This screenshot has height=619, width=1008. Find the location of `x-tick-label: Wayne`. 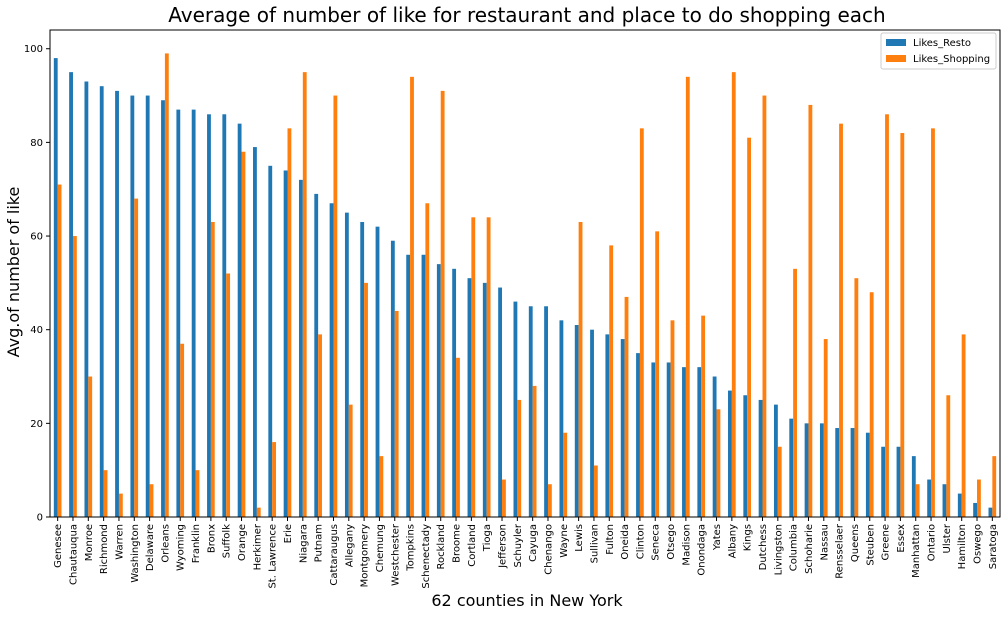

x-tick-label: Wayne is located at coordinates (564, 541).